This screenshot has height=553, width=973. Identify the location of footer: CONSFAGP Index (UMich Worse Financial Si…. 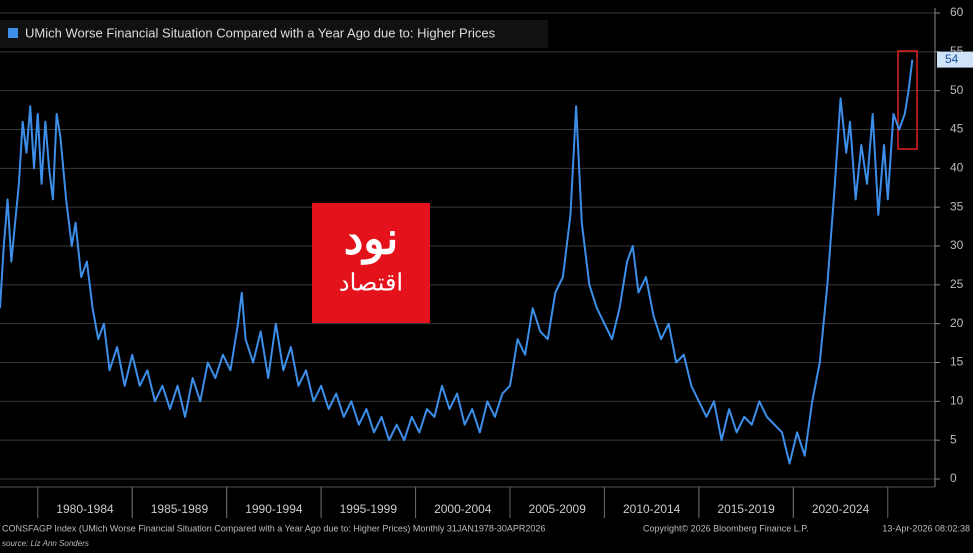
(273, 528).